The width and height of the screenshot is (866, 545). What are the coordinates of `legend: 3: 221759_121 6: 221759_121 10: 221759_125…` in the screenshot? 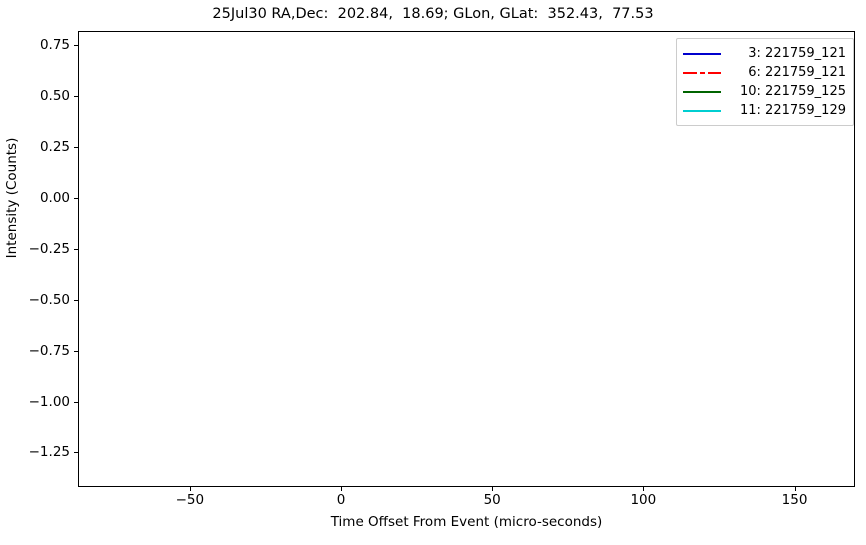 It's located at (765, 82).